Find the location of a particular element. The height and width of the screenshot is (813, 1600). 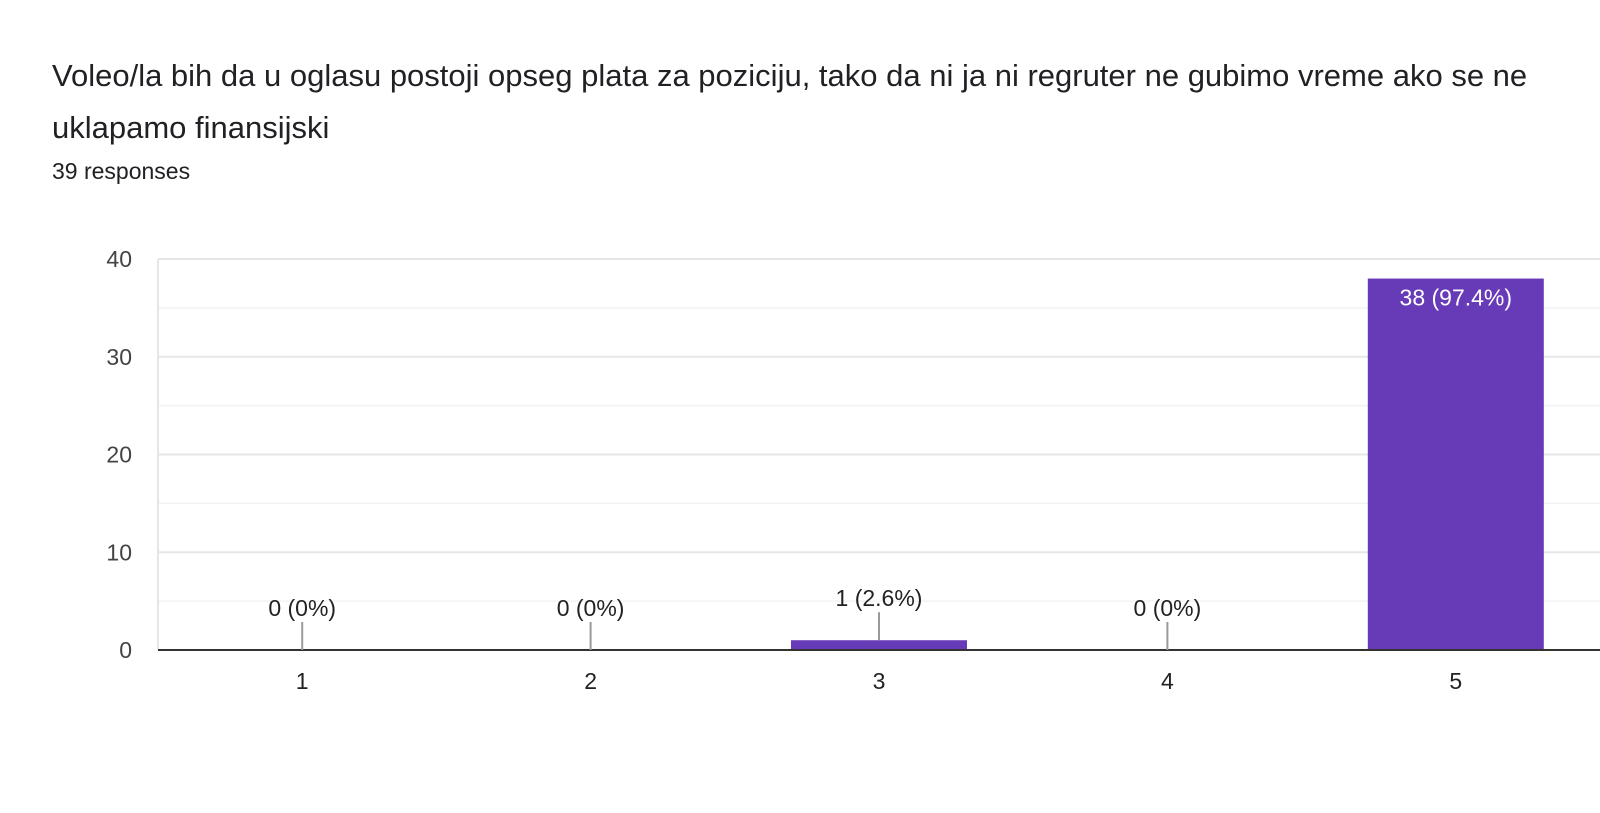

x-tick-label: 1 is located at coordinates (302, 681).